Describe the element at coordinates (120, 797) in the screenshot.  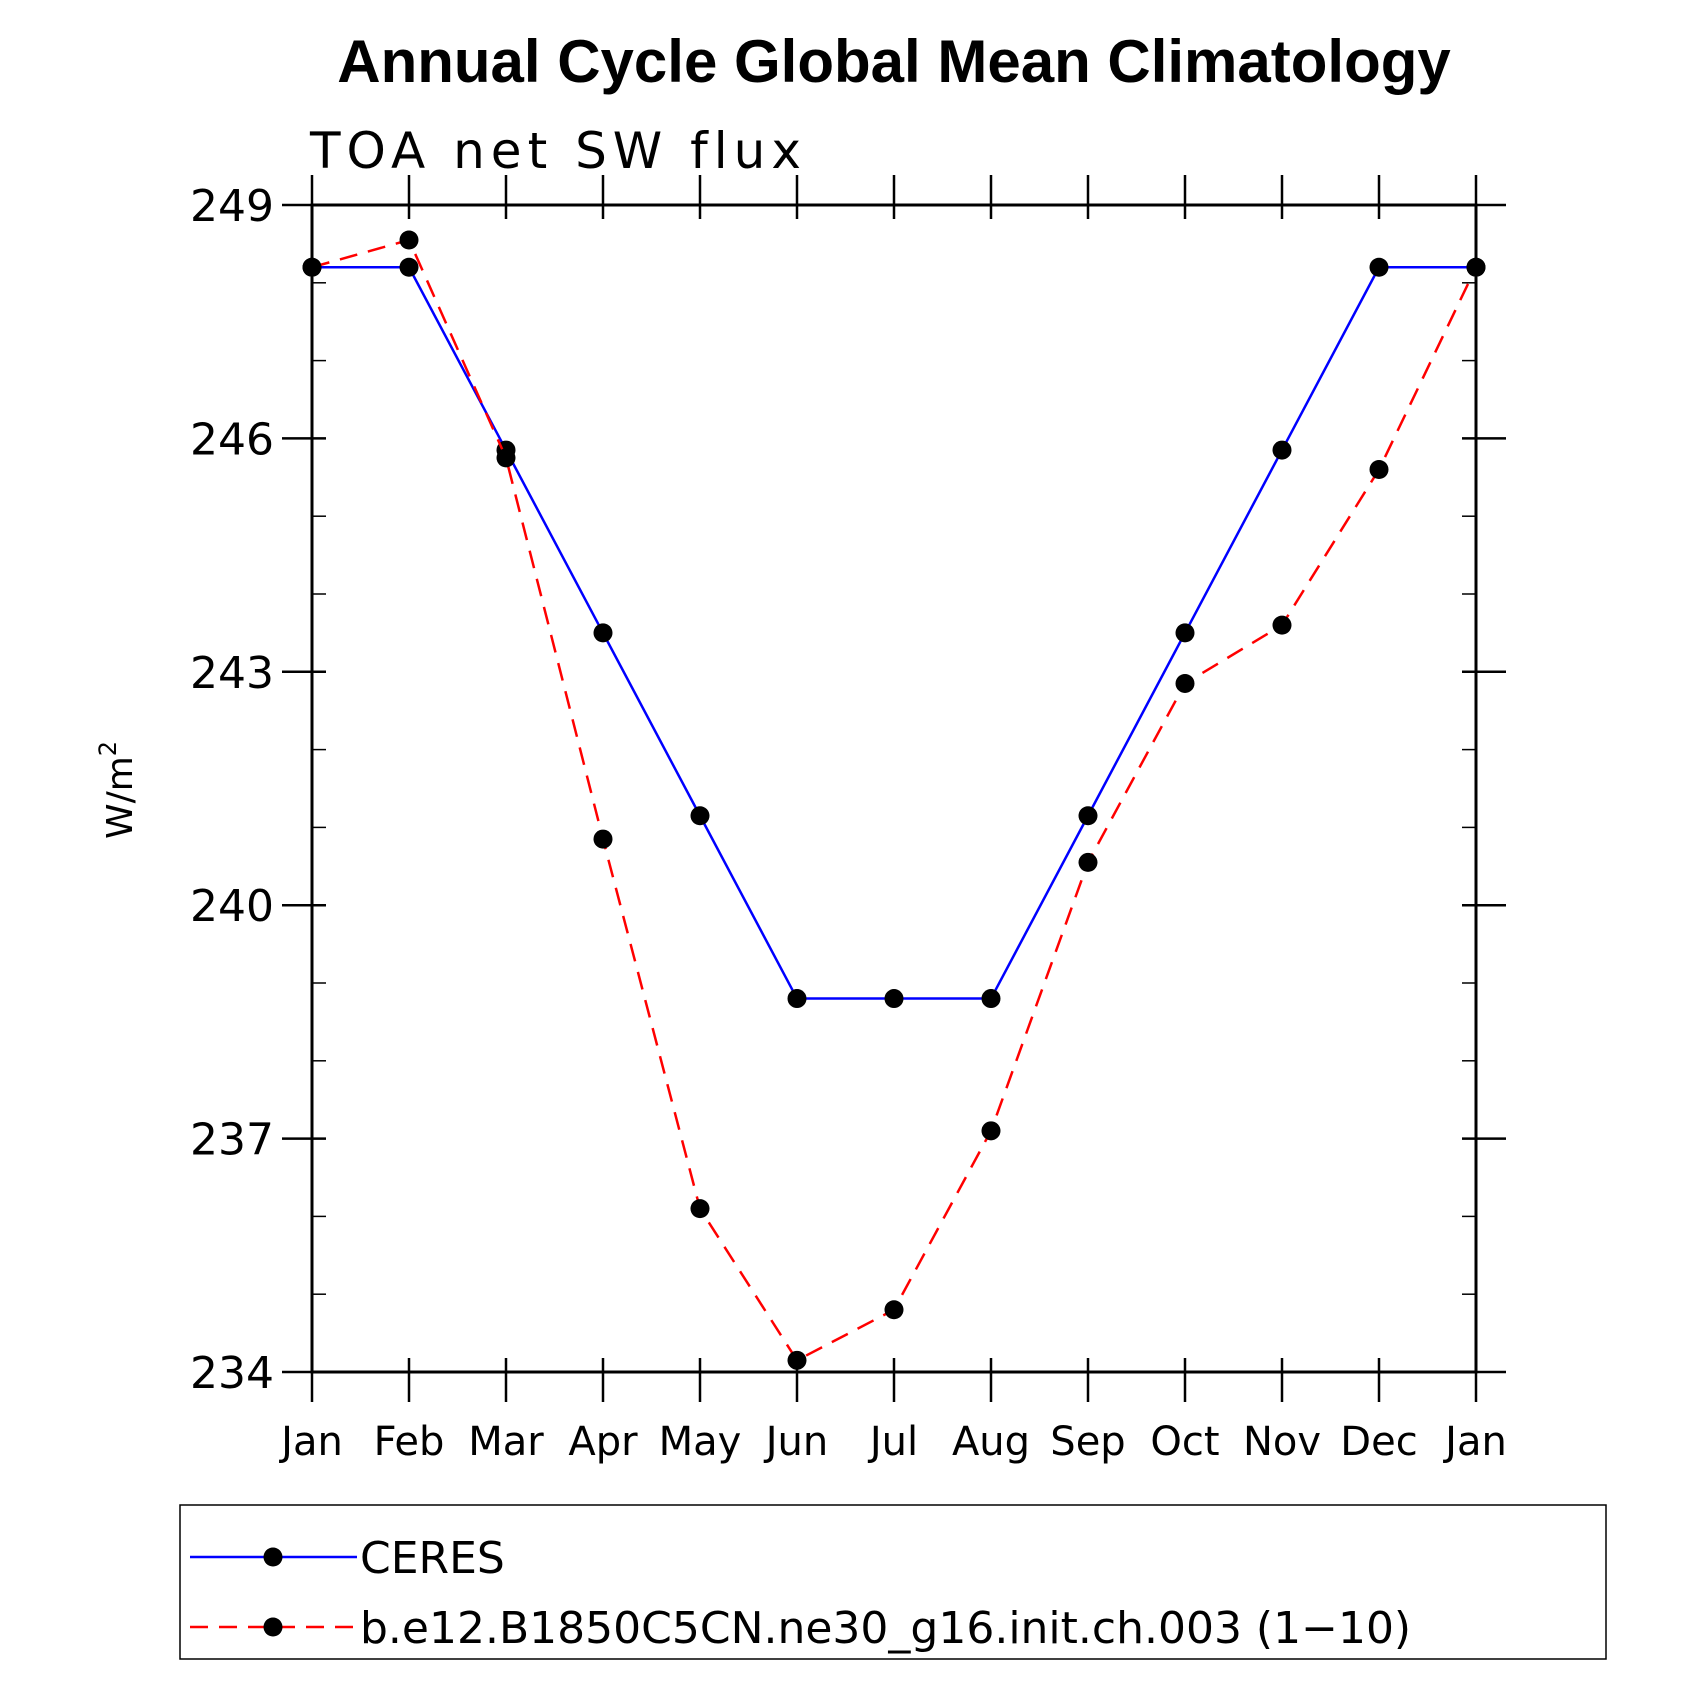
I see `y-axis-label-text: W/m` at that location.